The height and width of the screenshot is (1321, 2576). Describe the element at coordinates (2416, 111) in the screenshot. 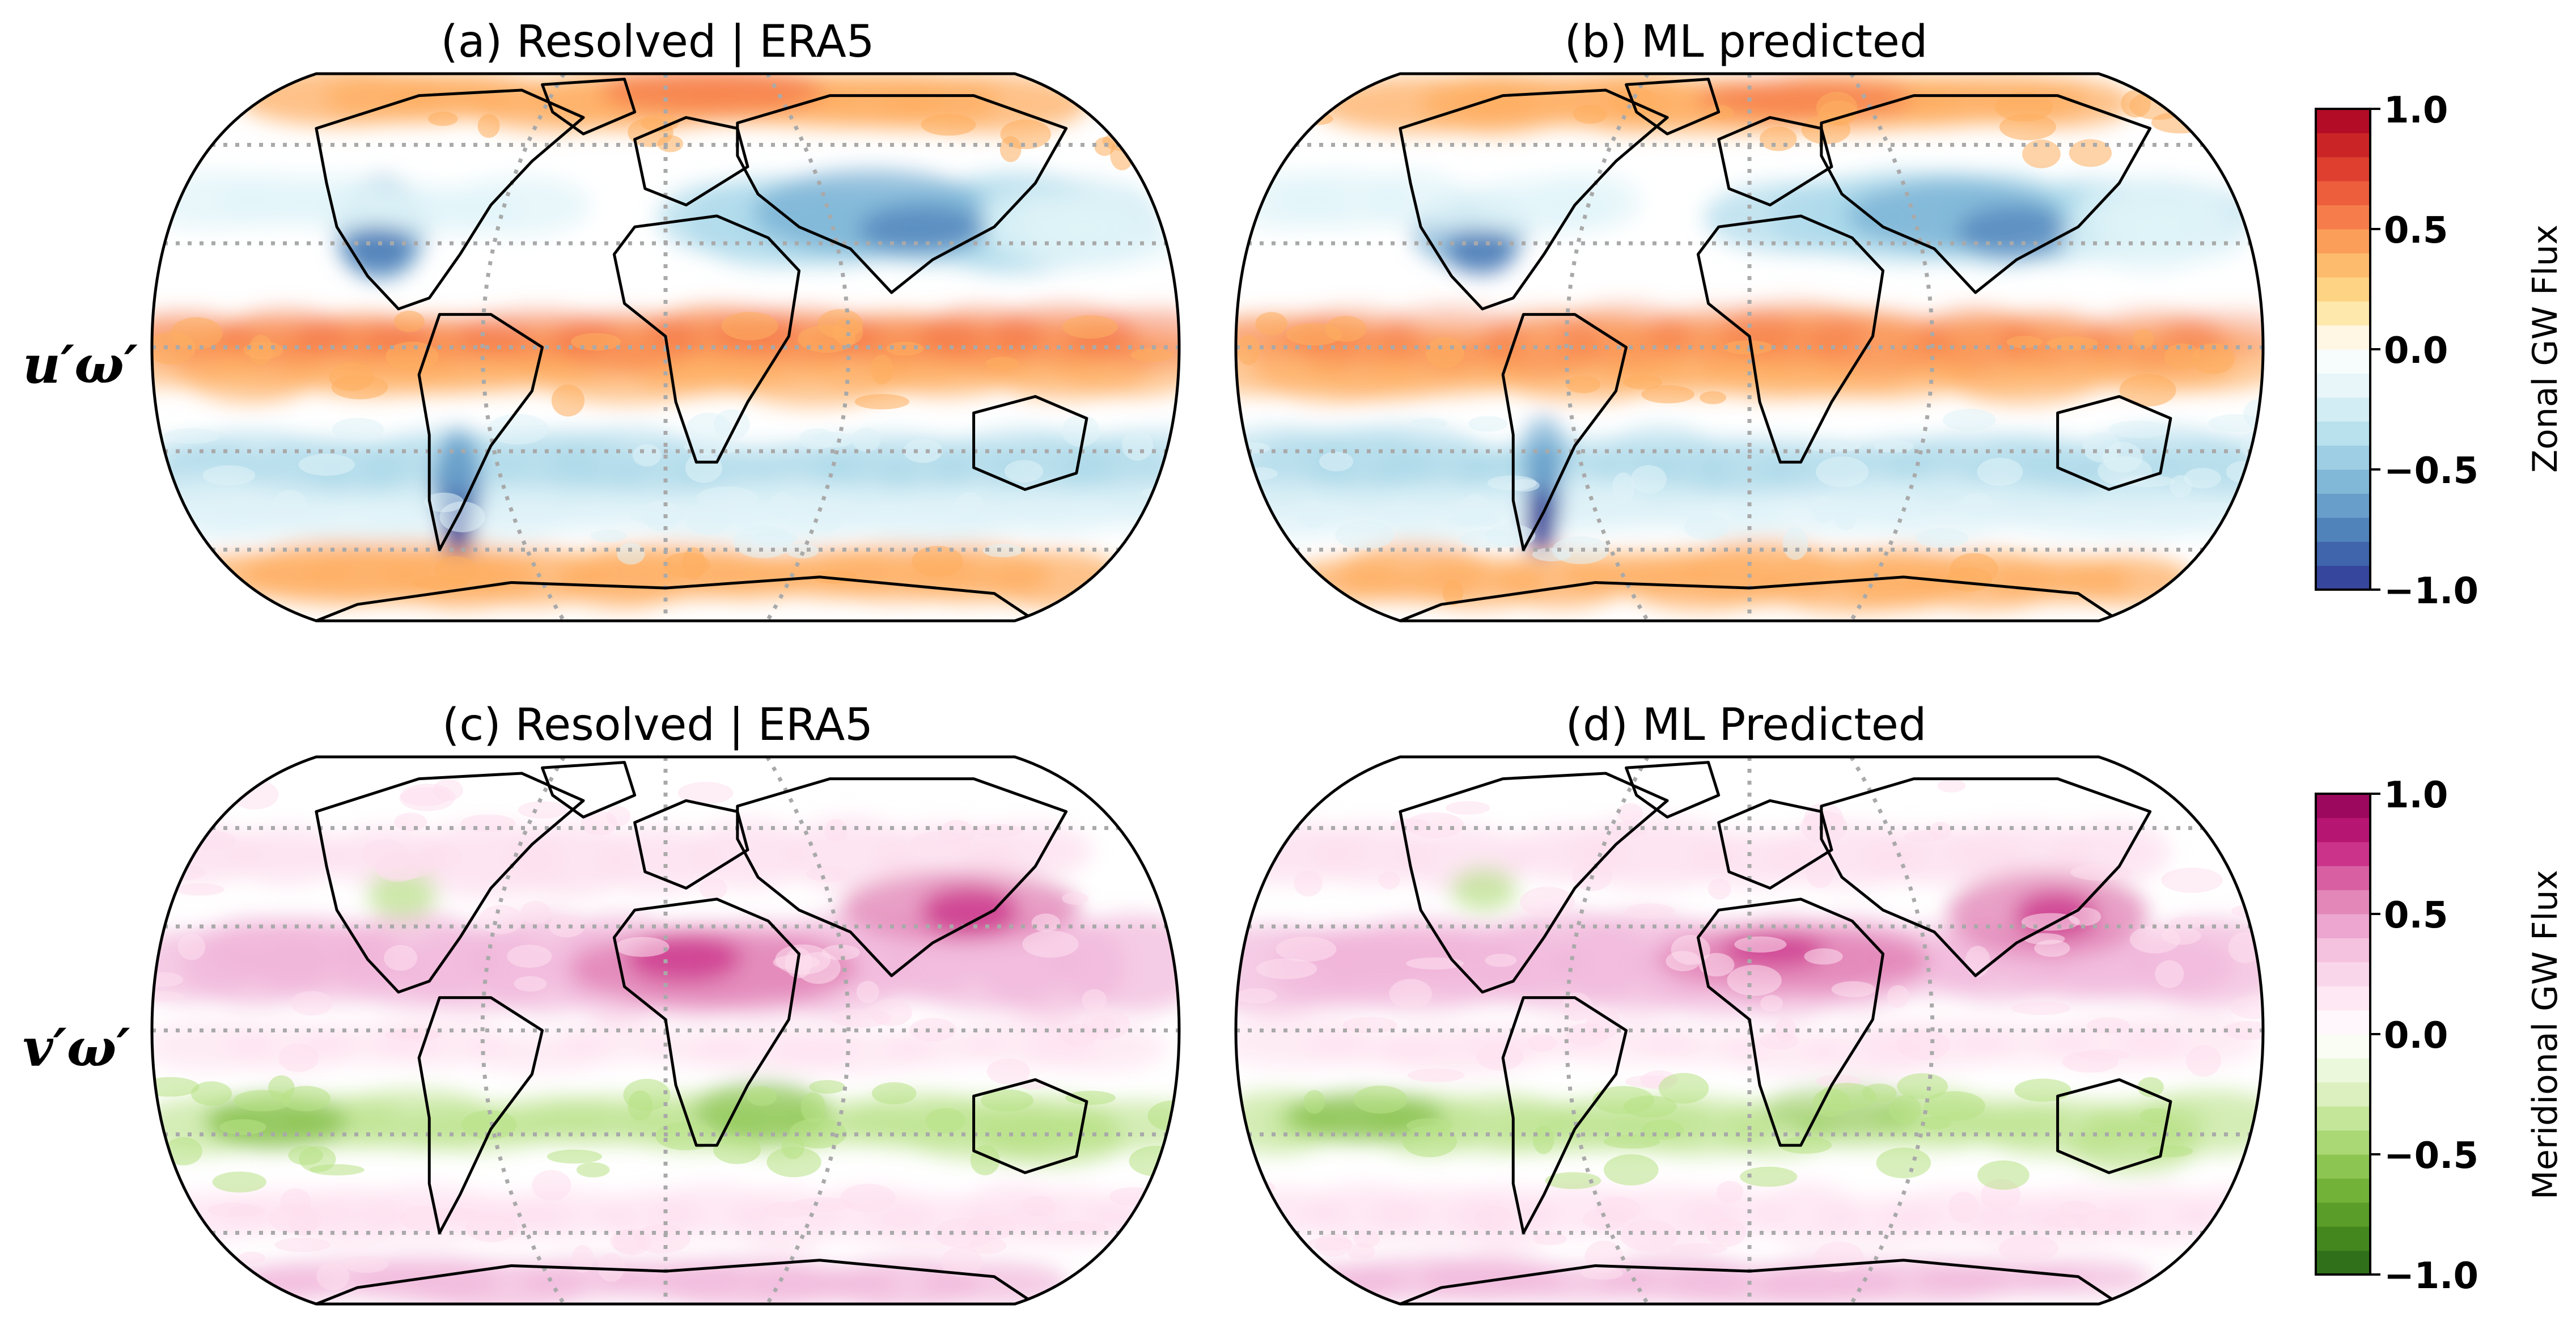

I see `cb0-tick-1: 1.0` at that location.